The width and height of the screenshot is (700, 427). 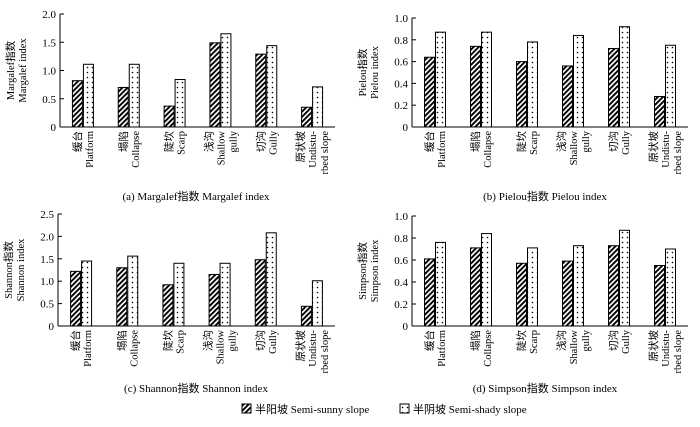 What do you see at coordinates (401, 261) in the screenshot?
I see `y-tick-label: 0.6` at bounding box center [401, 261].